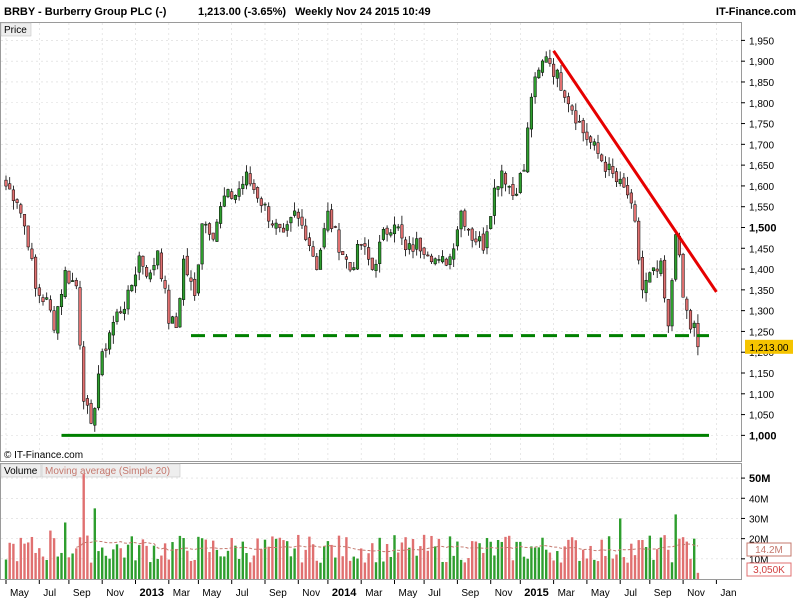  I want to click on price-tick-label: 1,400, so click(761, 270).